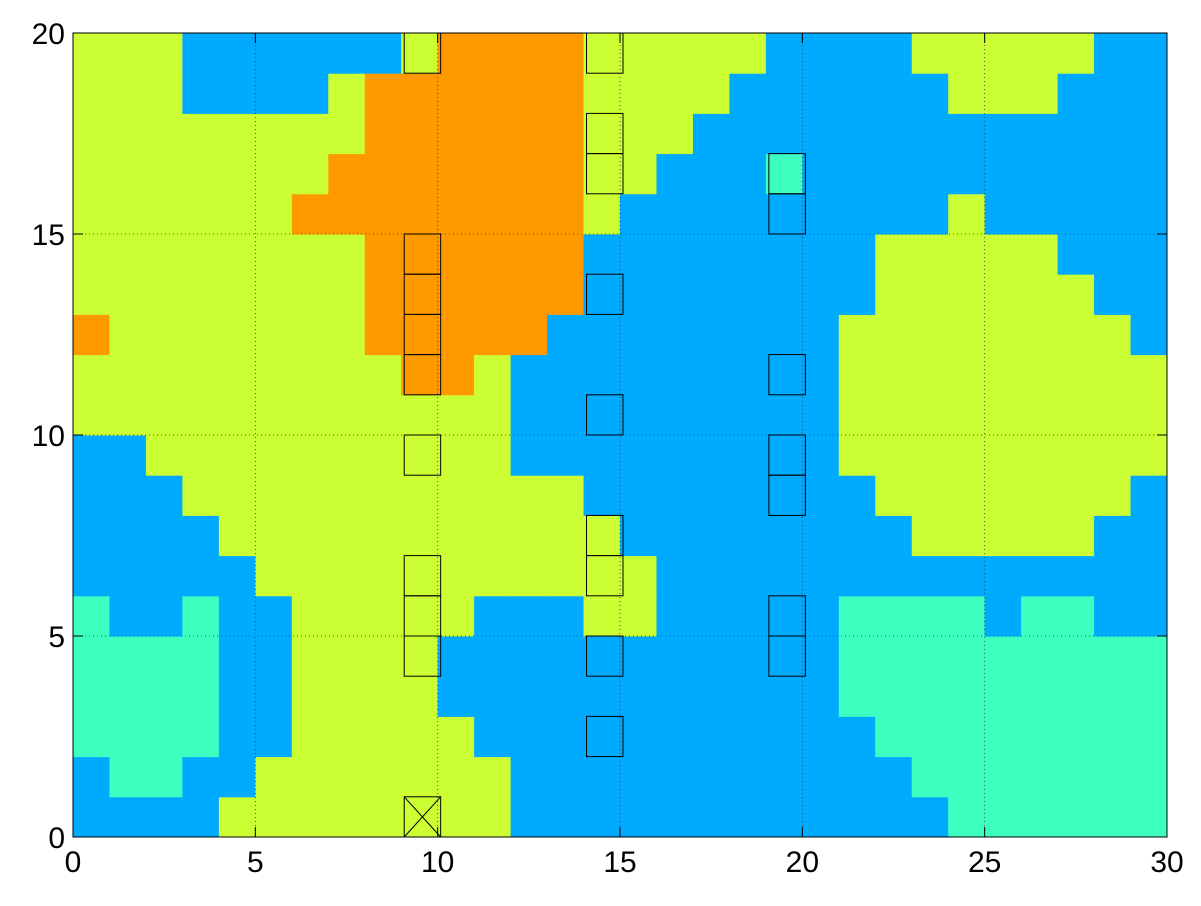 The height and width of the screenshot is (906, 1201). Describe the element at coordinates (422, 817) in the screenshot. I see `cross-line` at that location.